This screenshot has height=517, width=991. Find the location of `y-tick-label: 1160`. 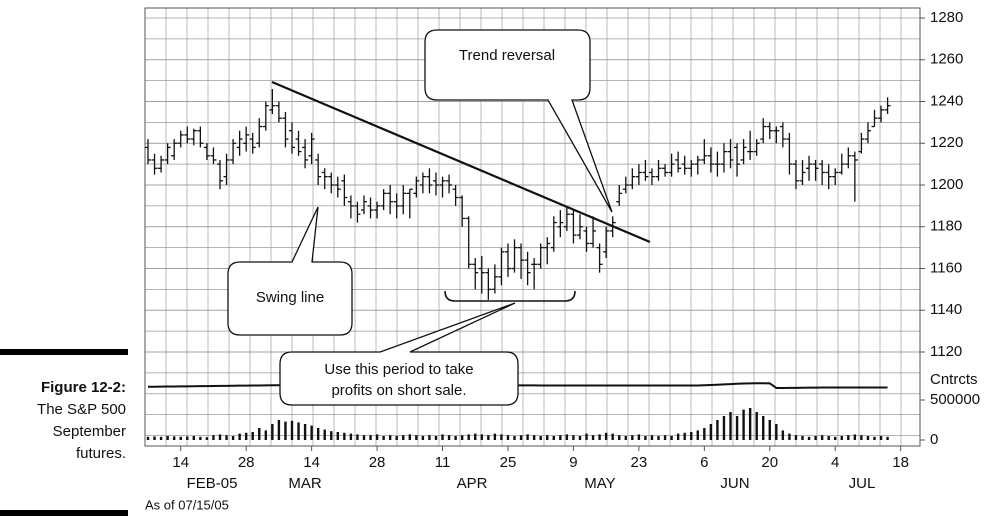

y-tick-label: 1160 is located at coordinates (946, 267).